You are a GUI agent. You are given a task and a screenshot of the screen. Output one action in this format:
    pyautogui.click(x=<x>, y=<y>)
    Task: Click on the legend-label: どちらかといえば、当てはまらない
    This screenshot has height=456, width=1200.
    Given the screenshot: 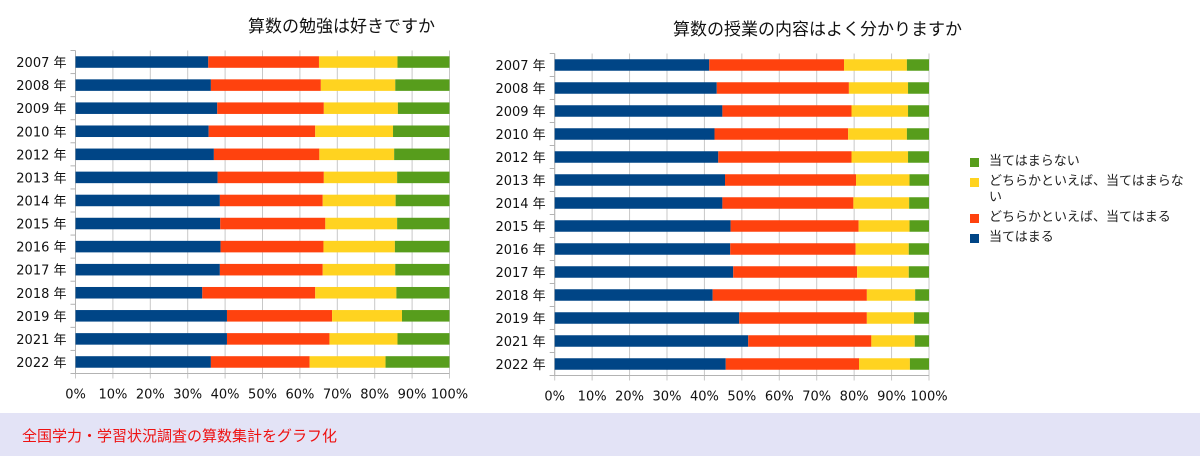 What is the action you would take?
    pyautogui.click(x=1086, y=189)
    